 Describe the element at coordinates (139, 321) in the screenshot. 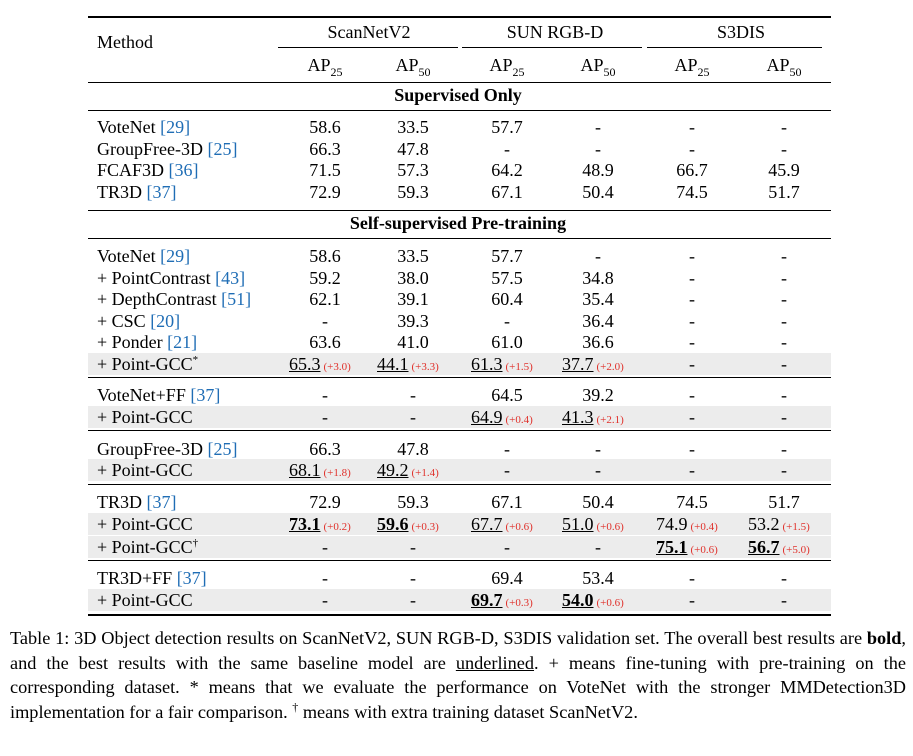

I see `method-label: + CSC [20]` at that location.